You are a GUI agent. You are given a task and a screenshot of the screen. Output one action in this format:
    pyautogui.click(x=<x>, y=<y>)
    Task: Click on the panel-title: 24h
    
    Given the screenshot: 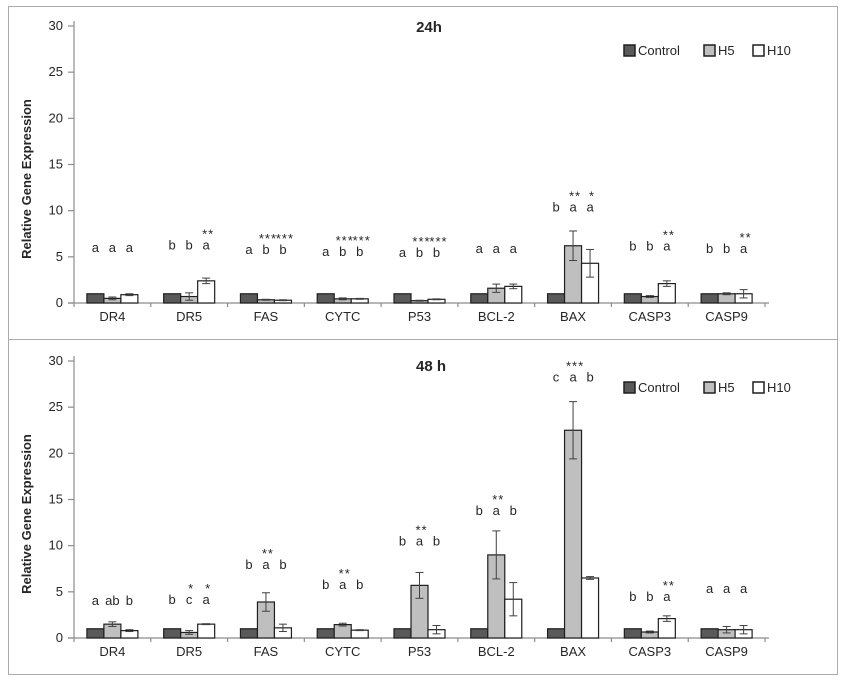 What is the action you would take?
    pyautogui.click(x=429, y=27)
    